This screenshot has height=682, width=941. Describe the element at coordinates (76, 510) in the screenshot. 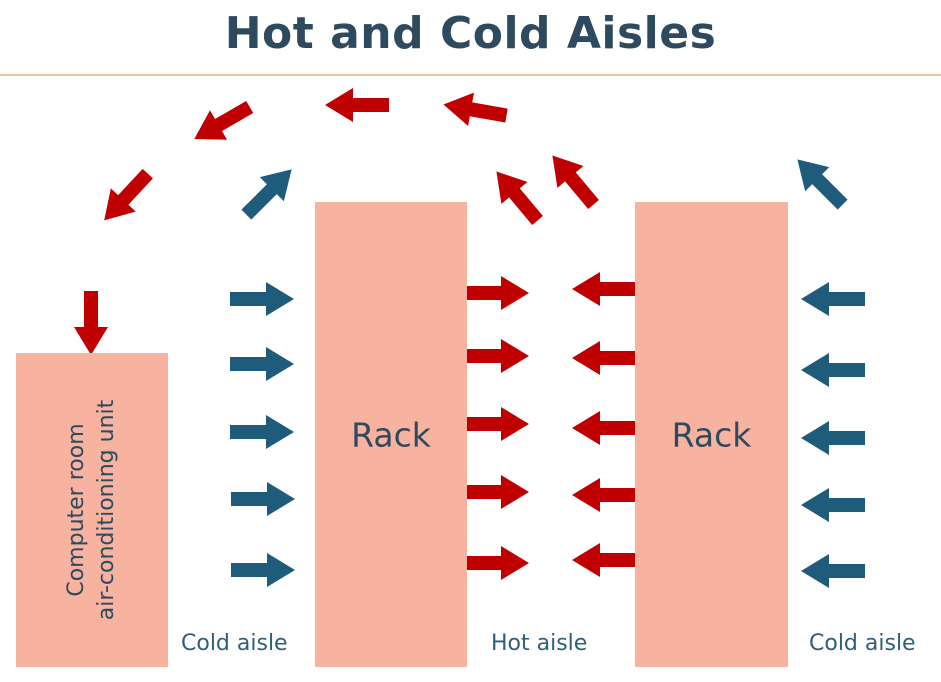

I see `crac-label-line1: Computer room` at that location.